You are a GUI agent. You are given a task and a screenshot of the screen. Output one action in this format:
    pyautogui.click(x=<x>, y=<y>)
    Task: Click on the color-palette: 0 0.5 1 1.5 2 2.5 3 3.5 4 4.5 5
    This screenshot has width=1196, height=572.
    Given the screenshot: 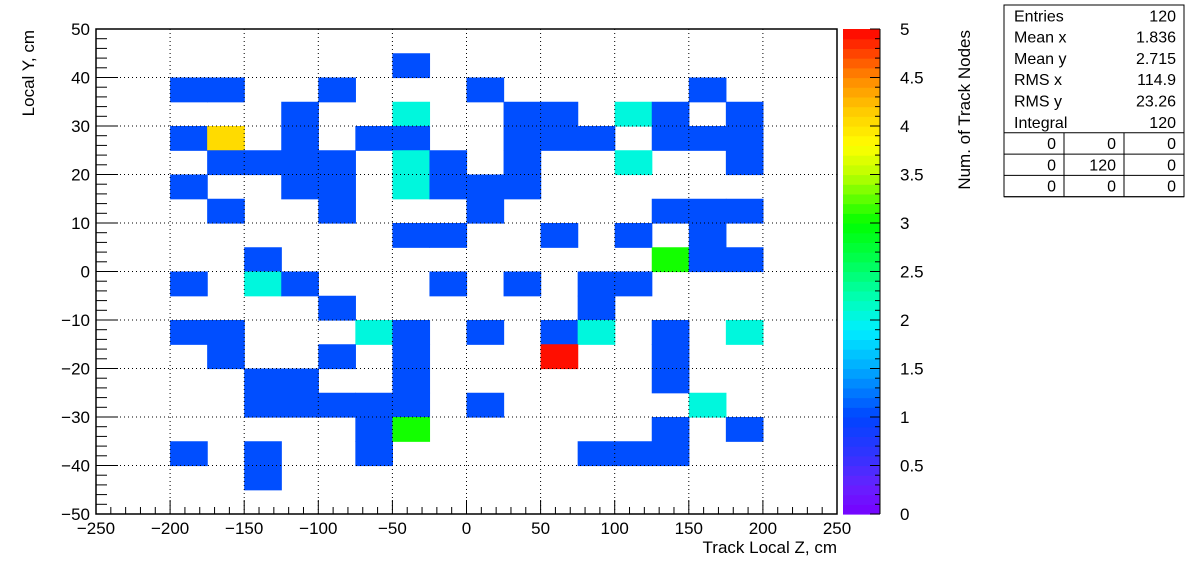 What is the action you would take?
    pyautogui.click(x=883, y=272)
    